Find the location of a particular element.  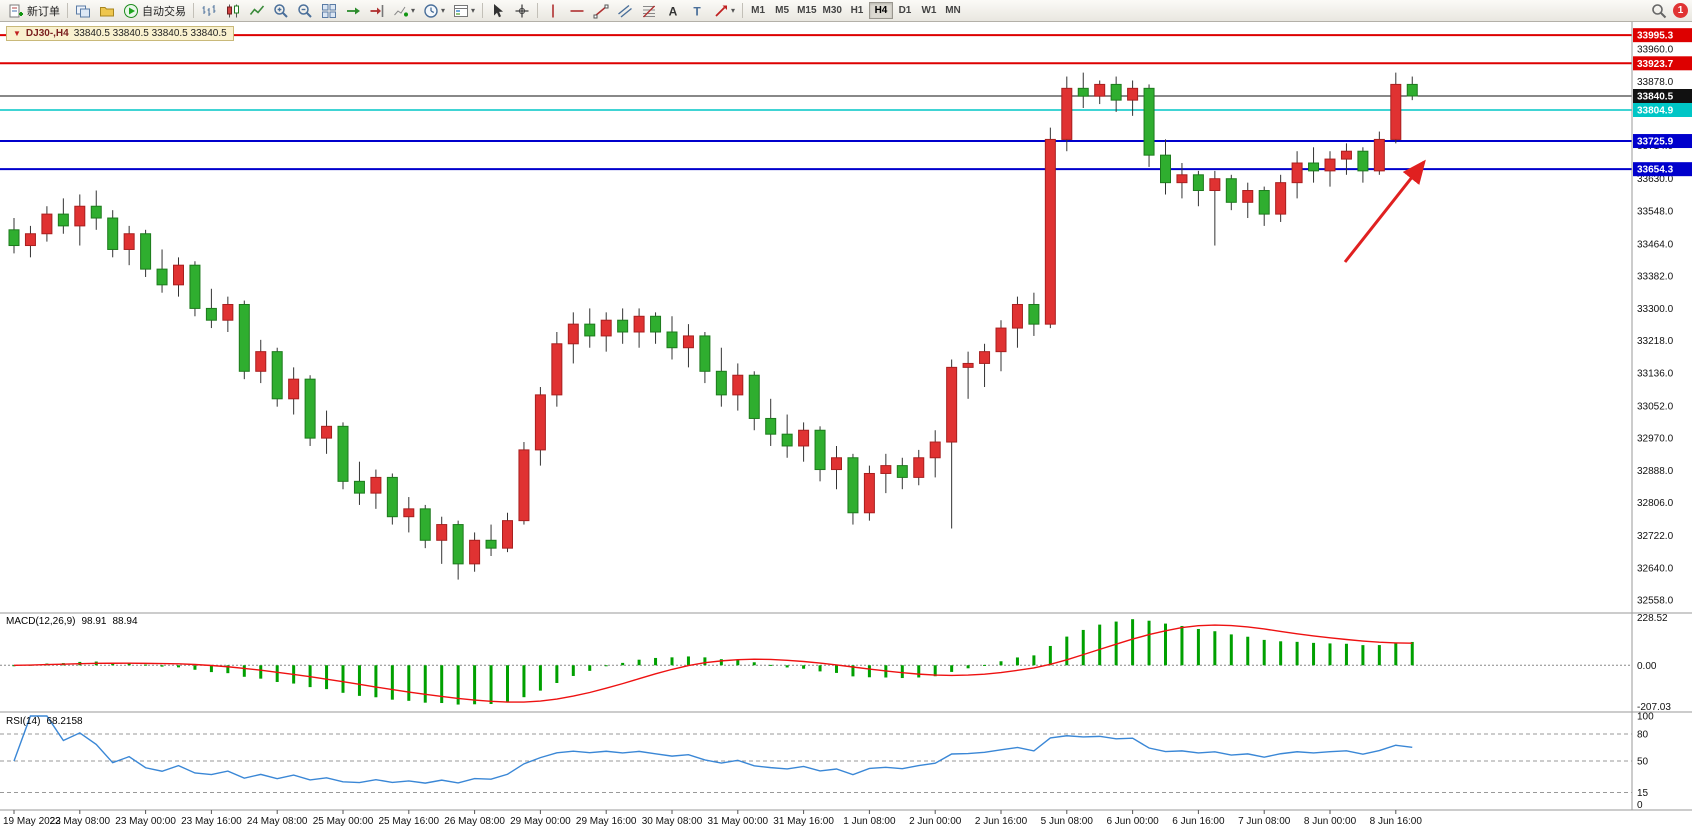

chart-shift-icon is located at coordinates (377, 10).